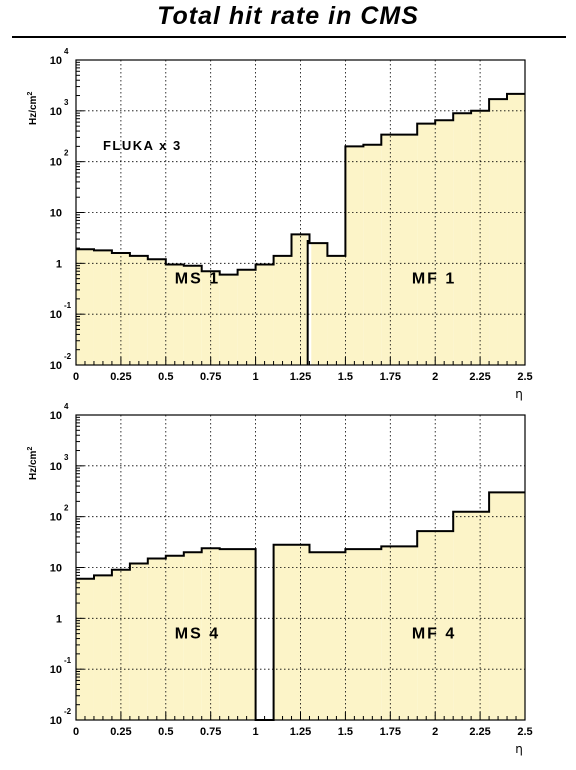  Describe the element at coordinates (288, 16) in the screenshot. I see `page-title: Total hit rate in CMS` at that location.